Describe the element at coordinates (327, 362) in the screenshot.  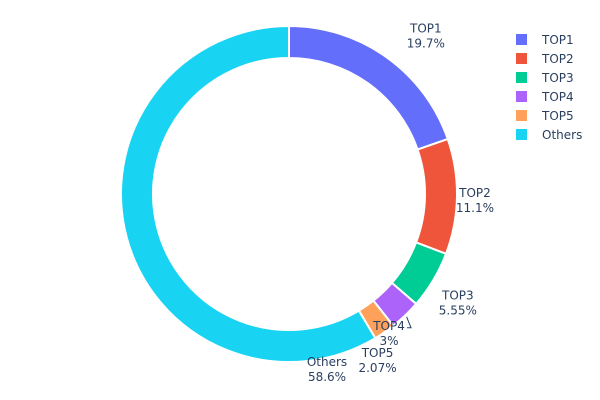
I see `slice-label-others: Others` at that location.